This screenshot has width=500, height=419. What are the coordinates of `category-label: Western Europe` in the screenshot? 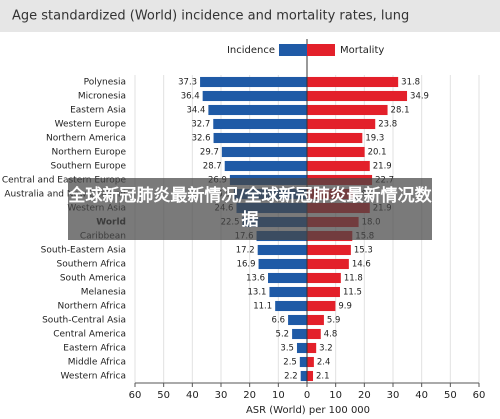 It's located at (91, 125).